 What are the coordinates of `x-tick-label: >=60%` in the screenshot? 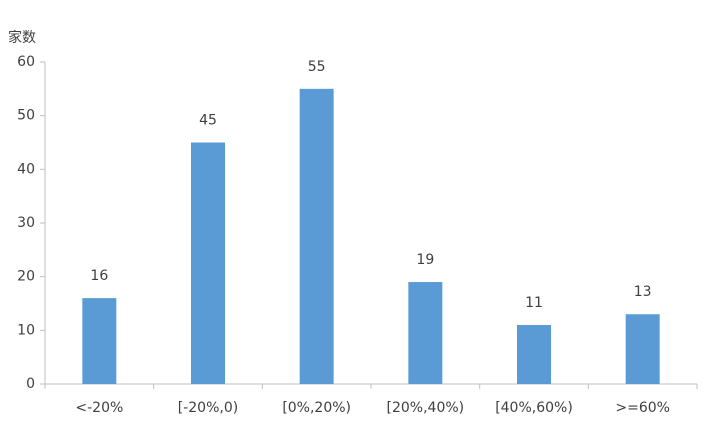 It's located at (642, 408).